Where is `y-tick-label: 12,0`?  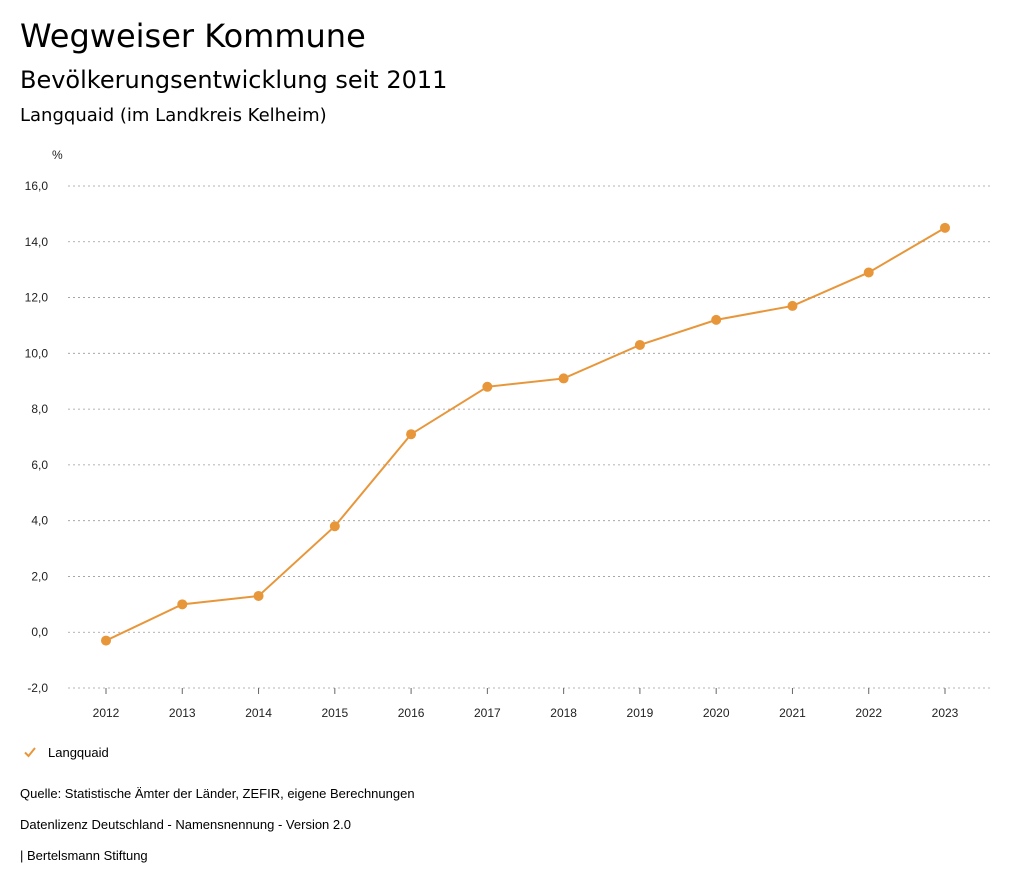
y-tick-label: 12,0 is located at coordinates (37, 298).